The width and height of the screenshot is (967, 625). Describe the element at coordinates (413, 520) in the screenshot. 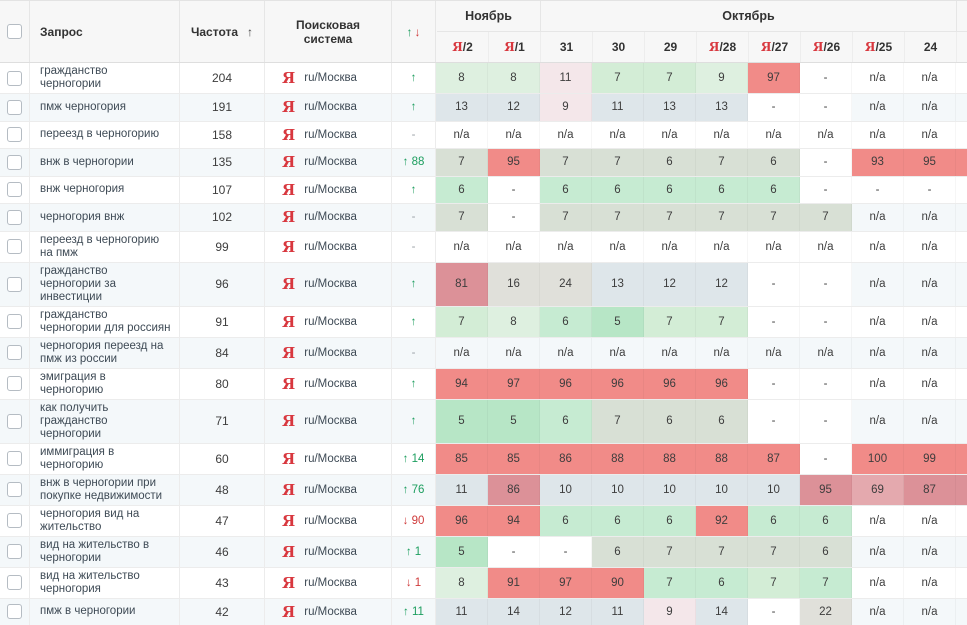

I see `change-down-indicator: ↓ 90` at that location.